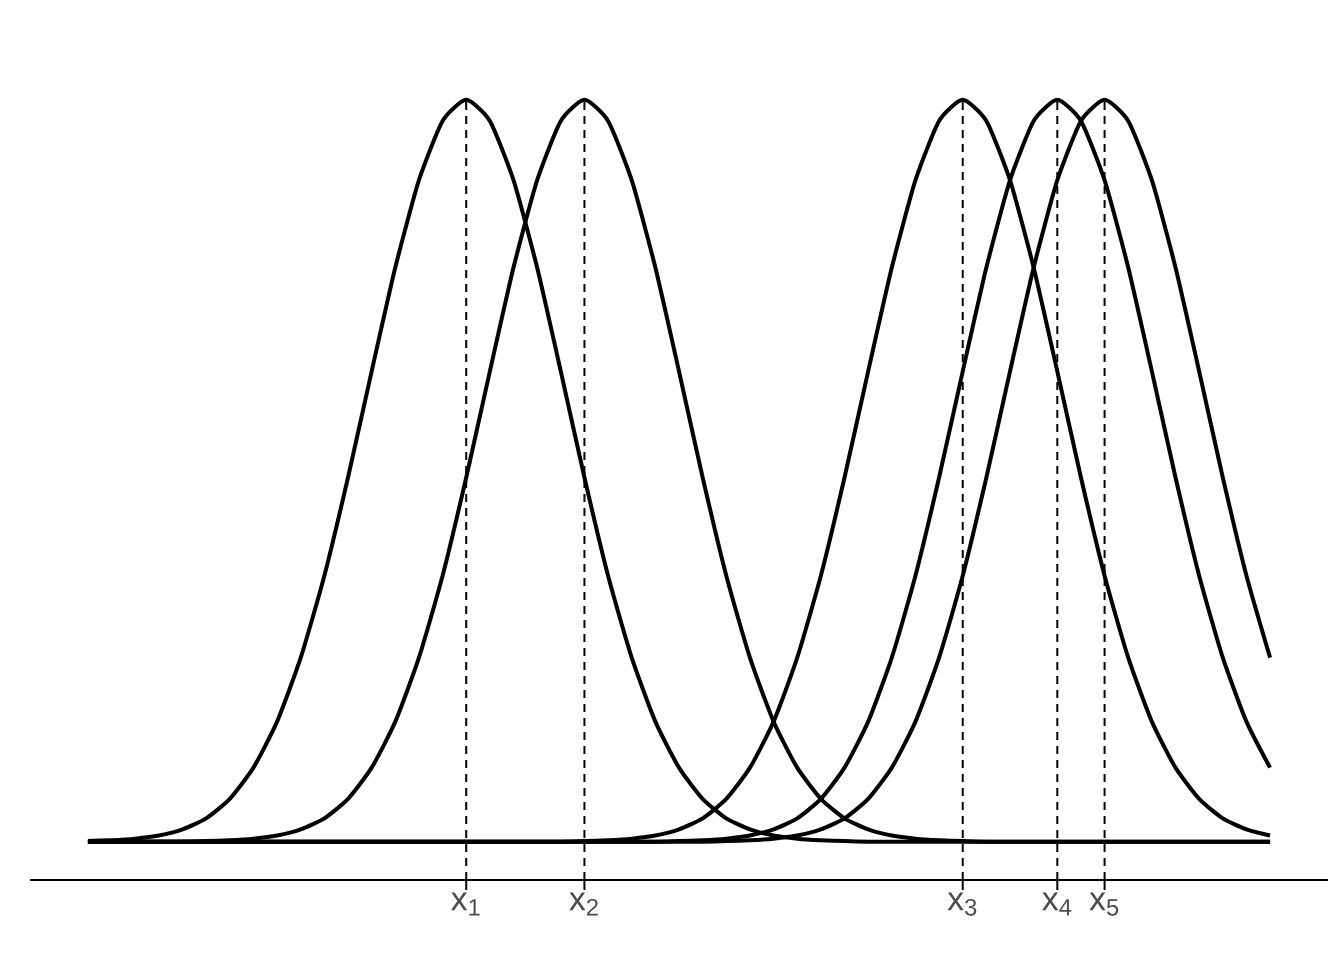 The image size is (1344, 960). What do you see at coordinates (962, 904) in the screenshot?
I see `x-tick-label: x$_{3}$` at bounding box center [962, 904].